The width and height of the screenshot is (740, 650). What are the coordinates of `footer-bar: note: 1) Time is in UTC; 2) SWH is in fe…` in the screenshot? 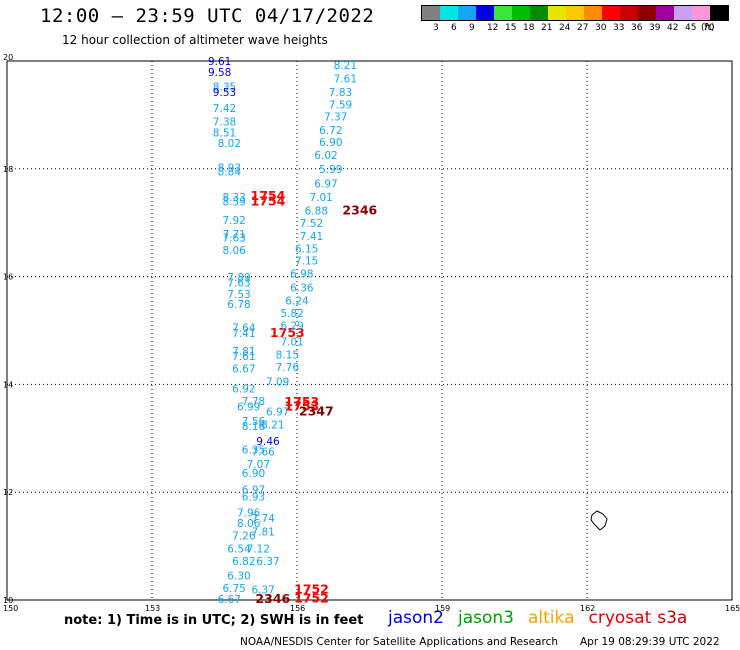 It's located at (370, 629).